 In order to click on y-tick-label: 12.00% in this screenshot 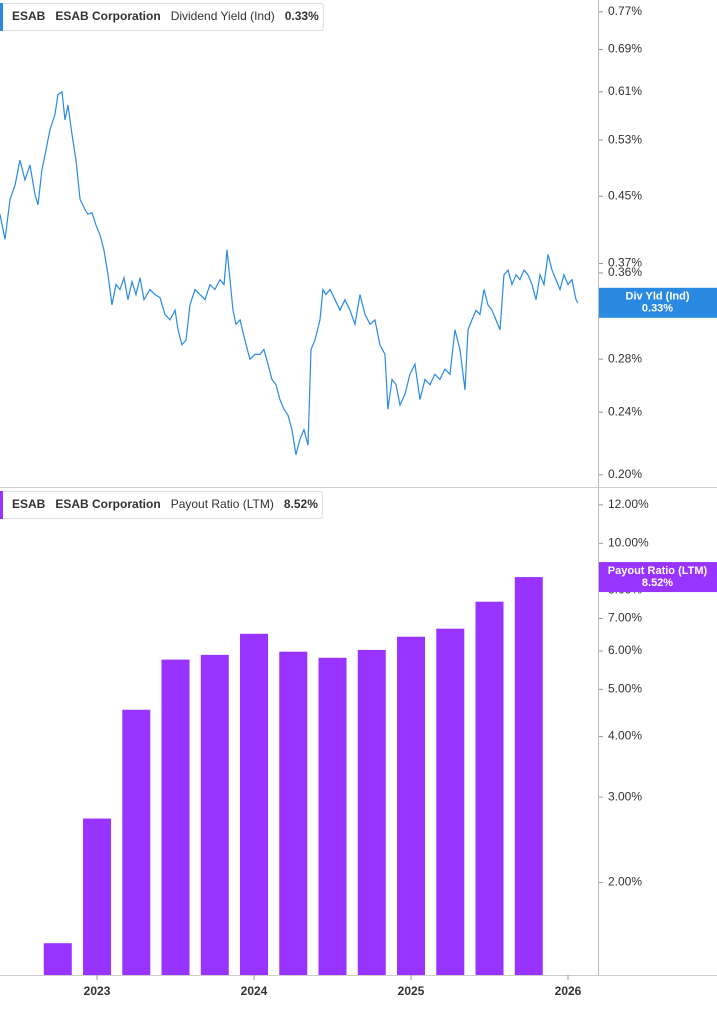, I will do `click(628, 504)`.